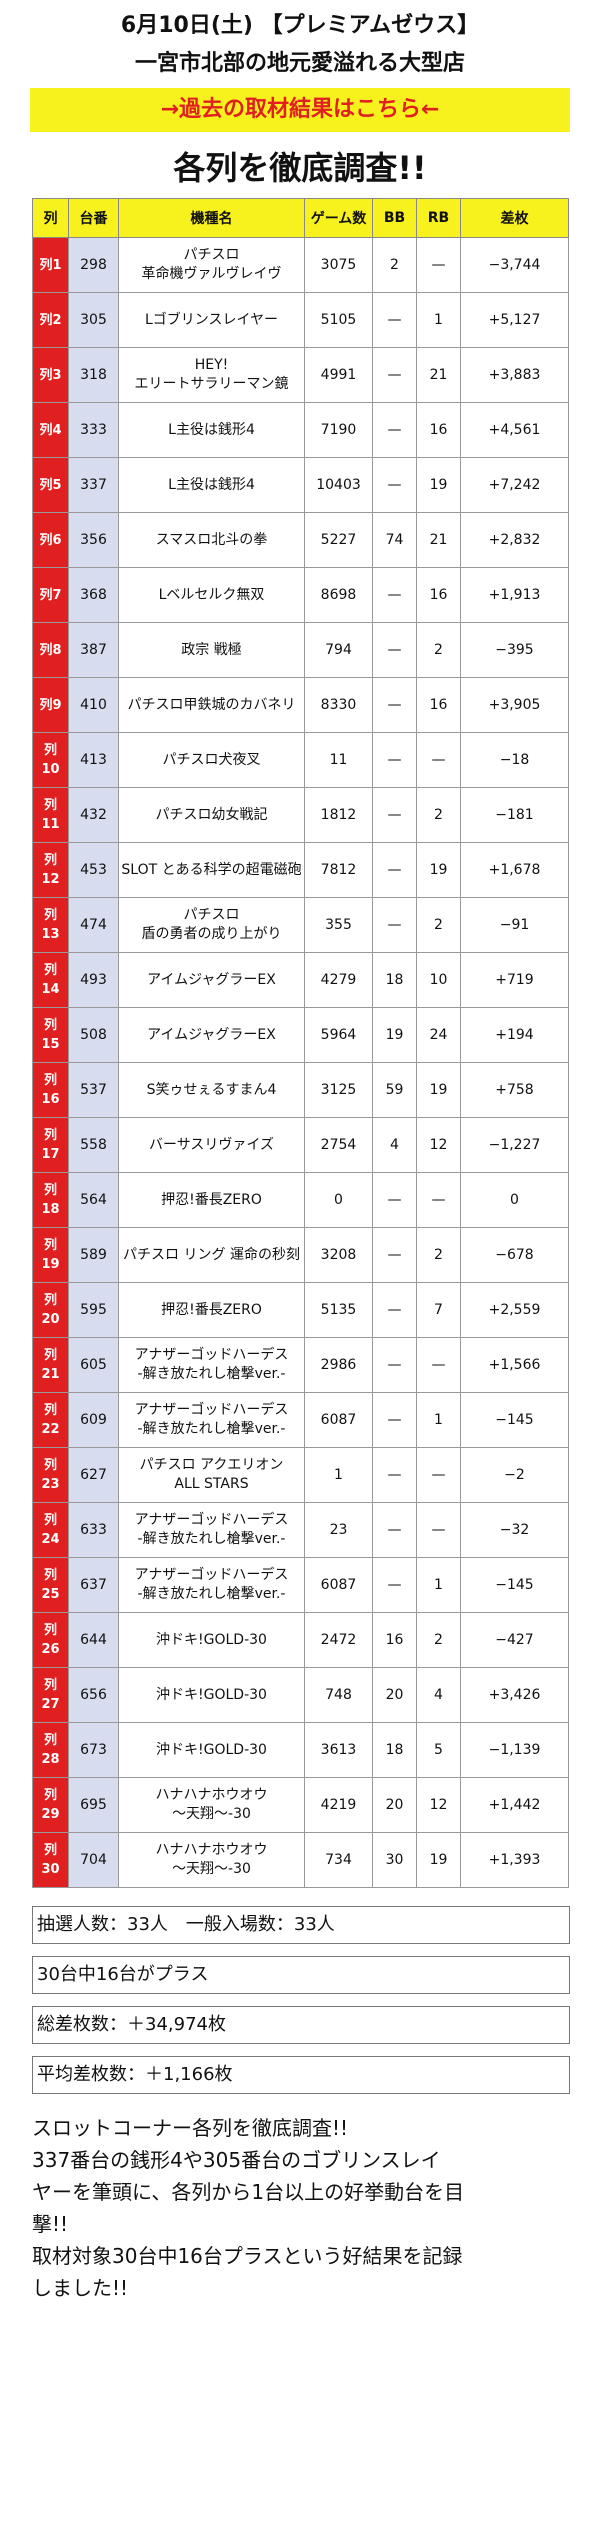 The height and width of the screenshot is (2543, 600). I want to click on row-machine-name: パチスロ 革命機ヴァルヴレイヴ, so click(211, 265).